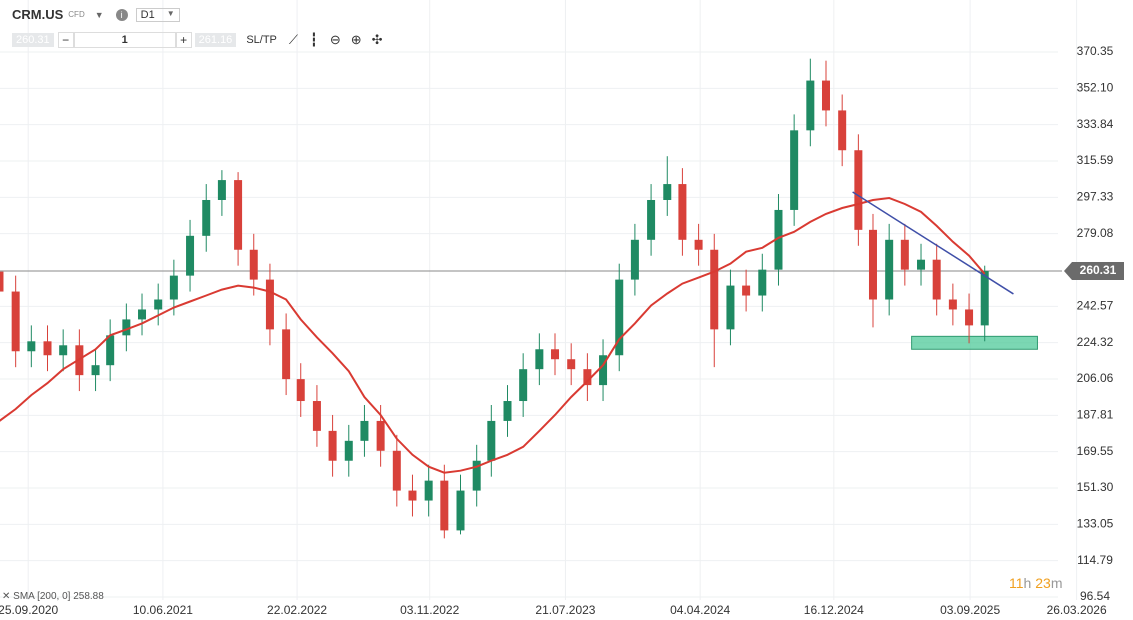  I want to click on x-tick-label: 03.09.2025, so click(970, 610).